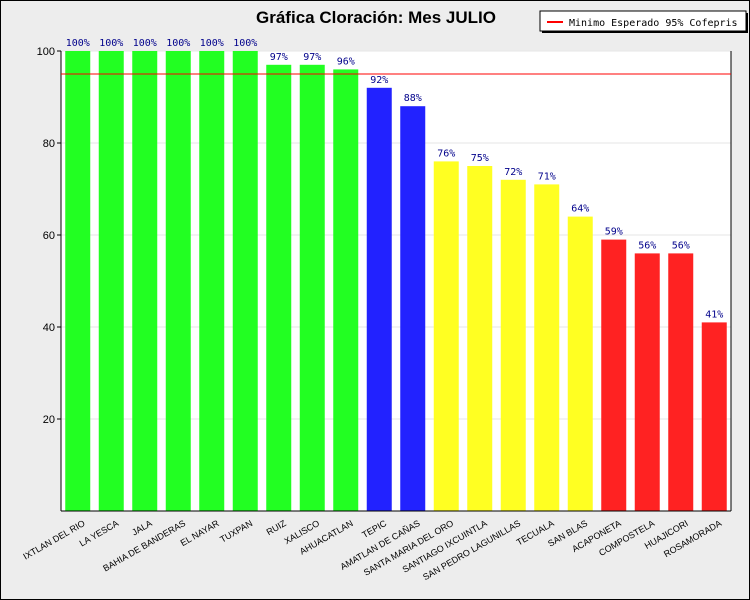  I want to click on data-label: 75%, so click(480, 158).